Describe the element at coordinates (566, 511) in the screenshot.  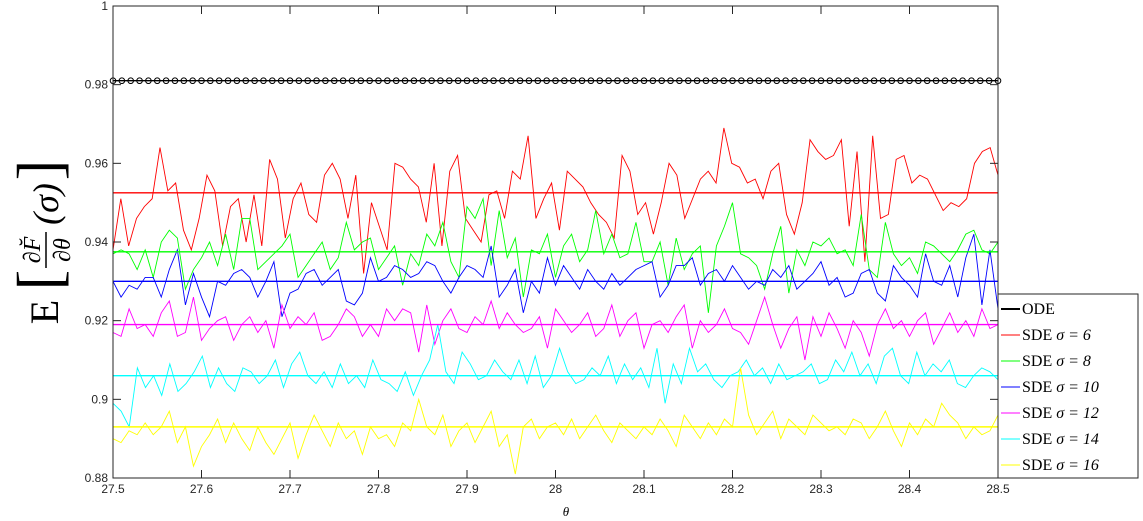
I see `x-axis-label: θ` at that location.